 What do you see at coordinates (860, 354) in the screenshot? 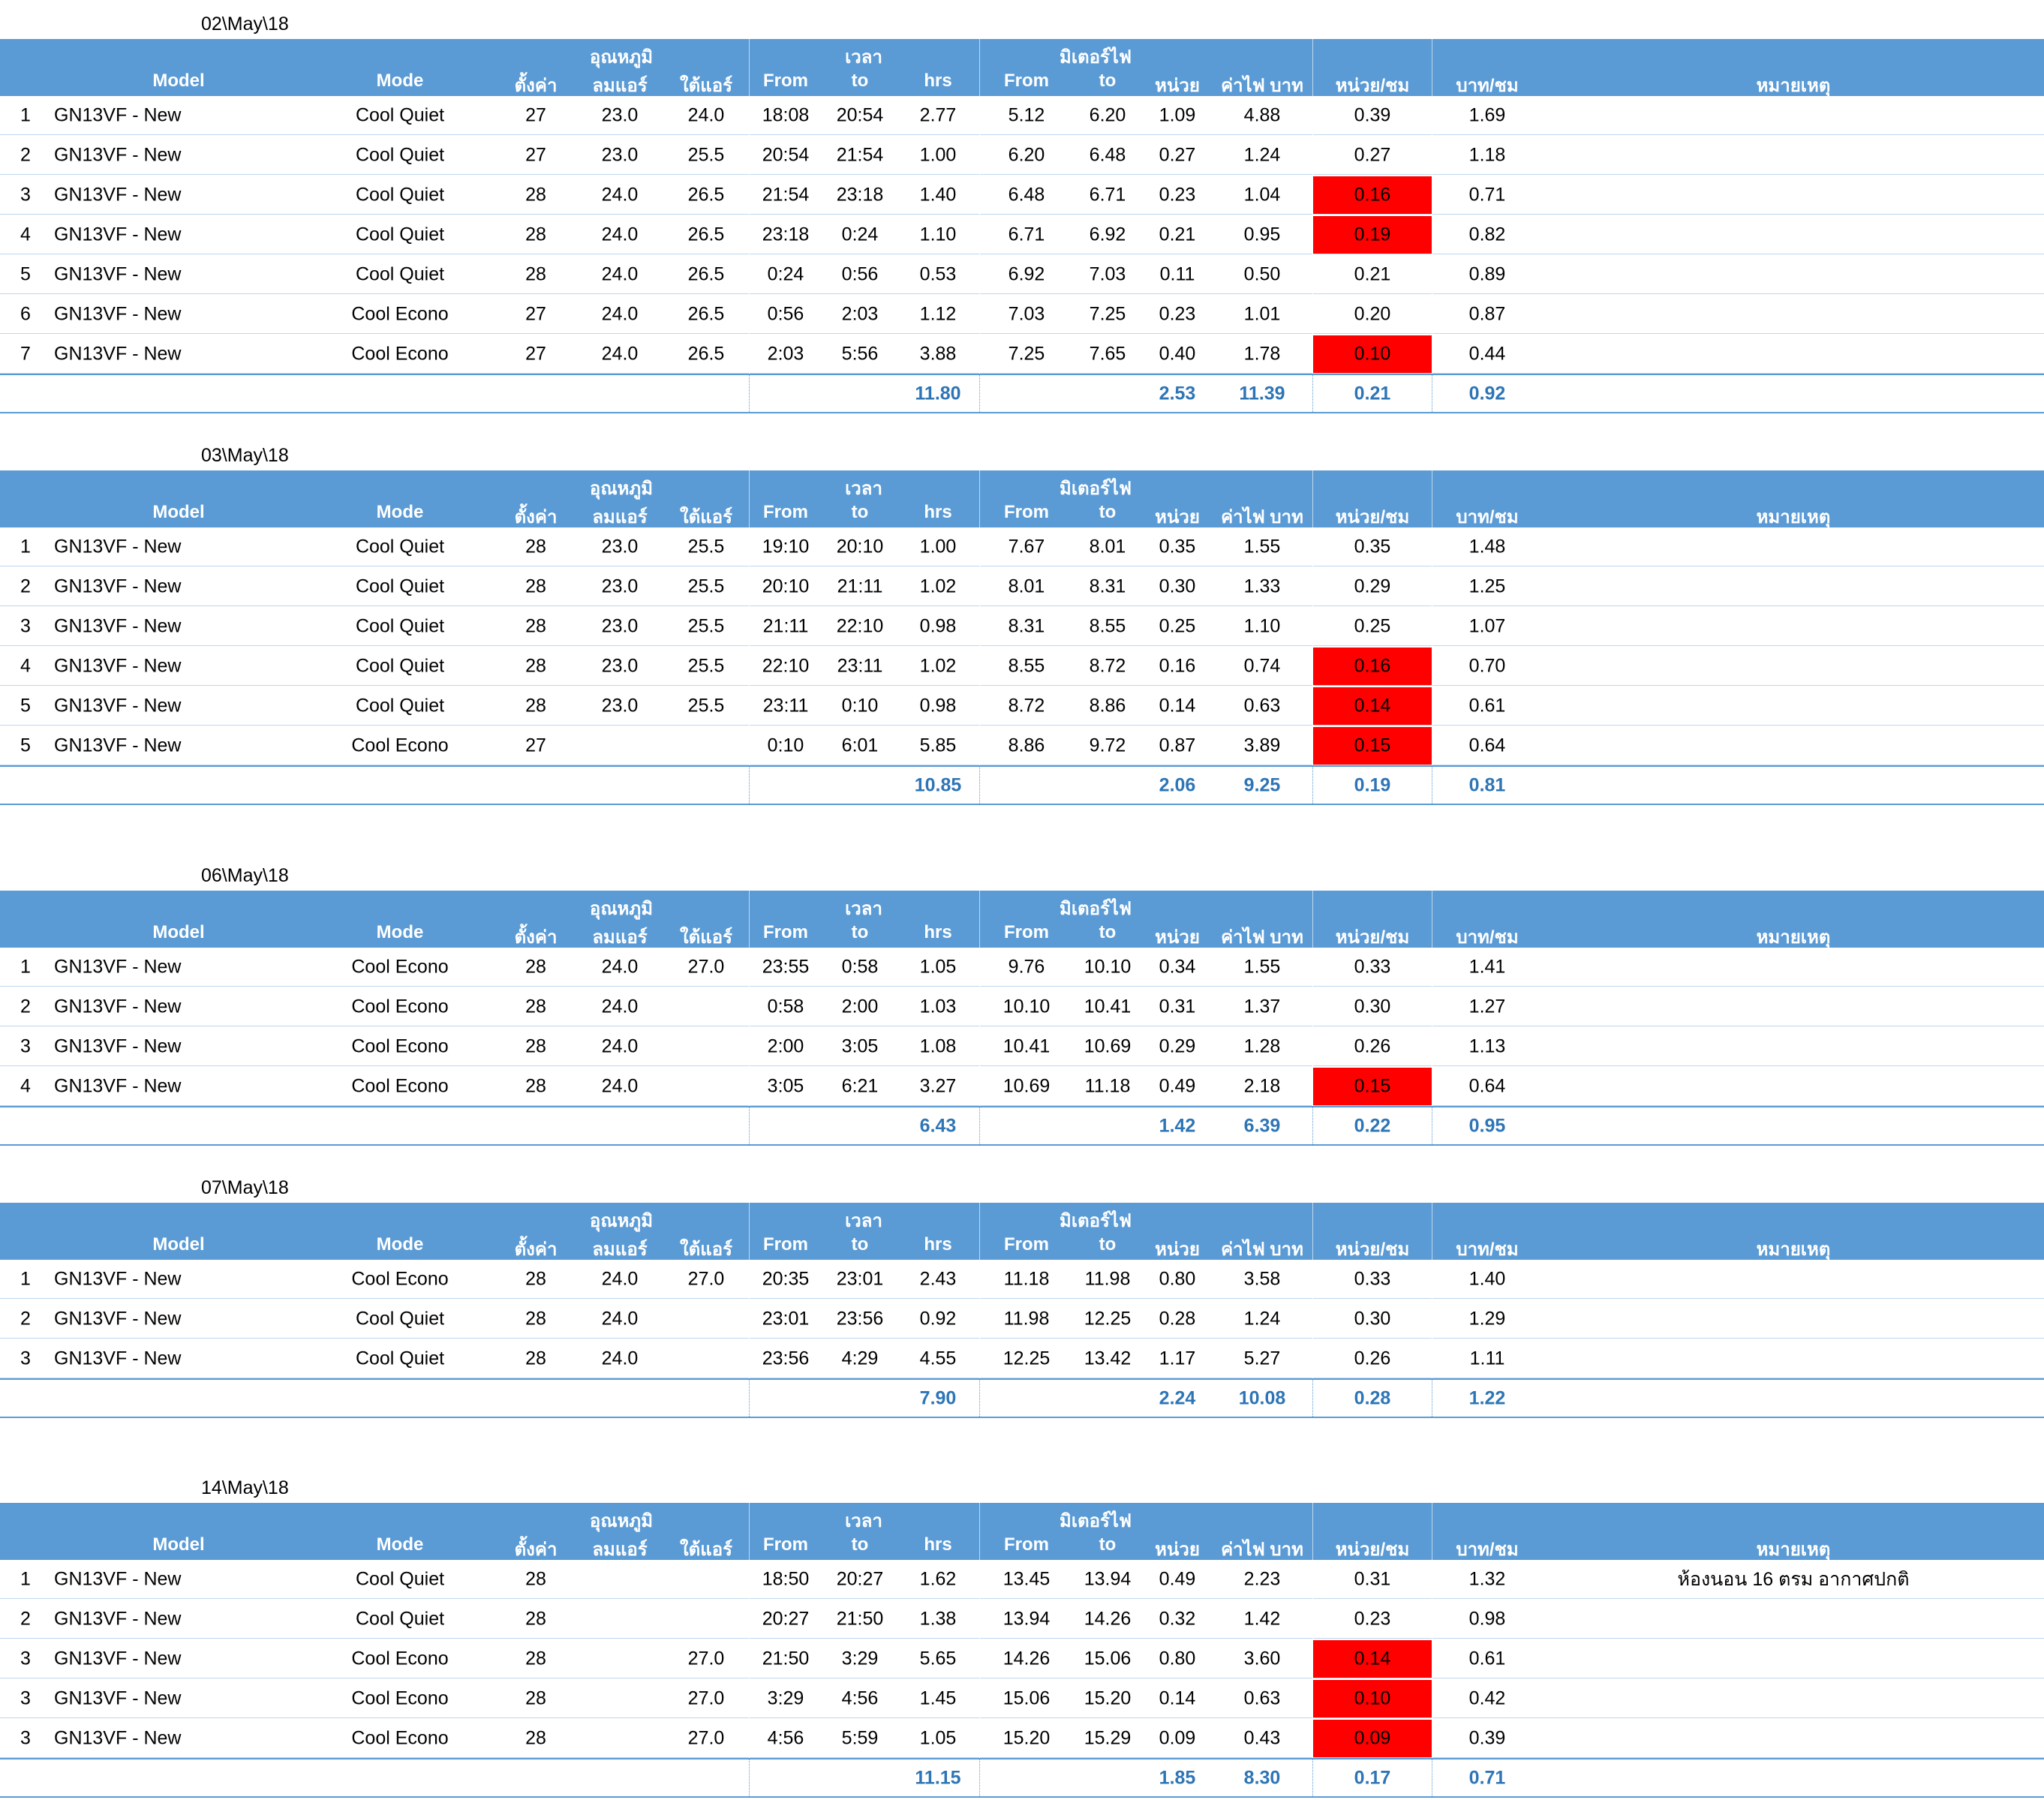
I see `time-to-cell: 5:56` at bounding box center [860, 354].